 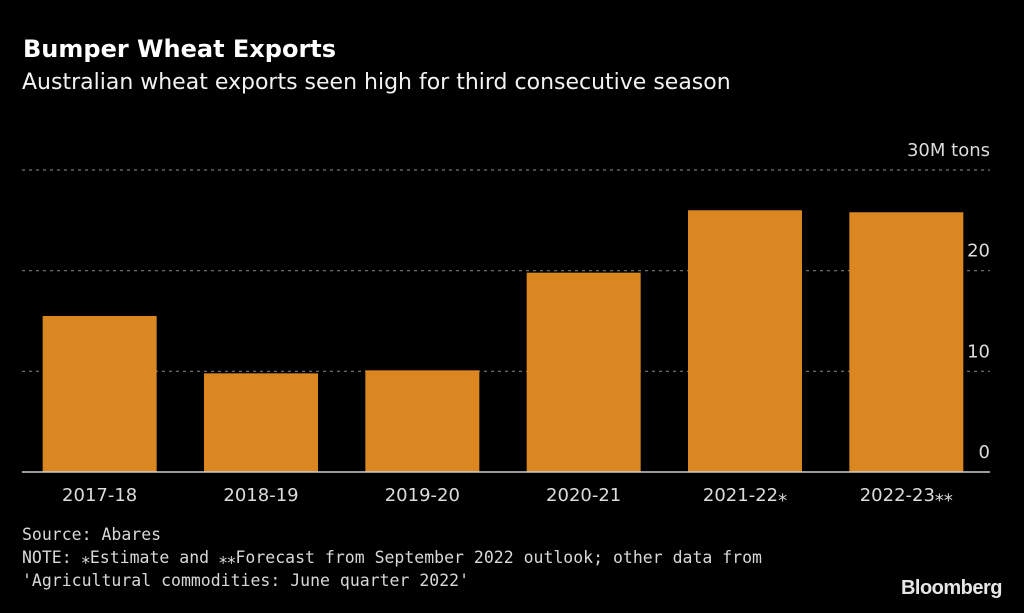 What do you see at coordinates (422, 495) in the screenshot?
I see `x-tick-label-2019-20: 2019-20` at bounding box center [422, 495].